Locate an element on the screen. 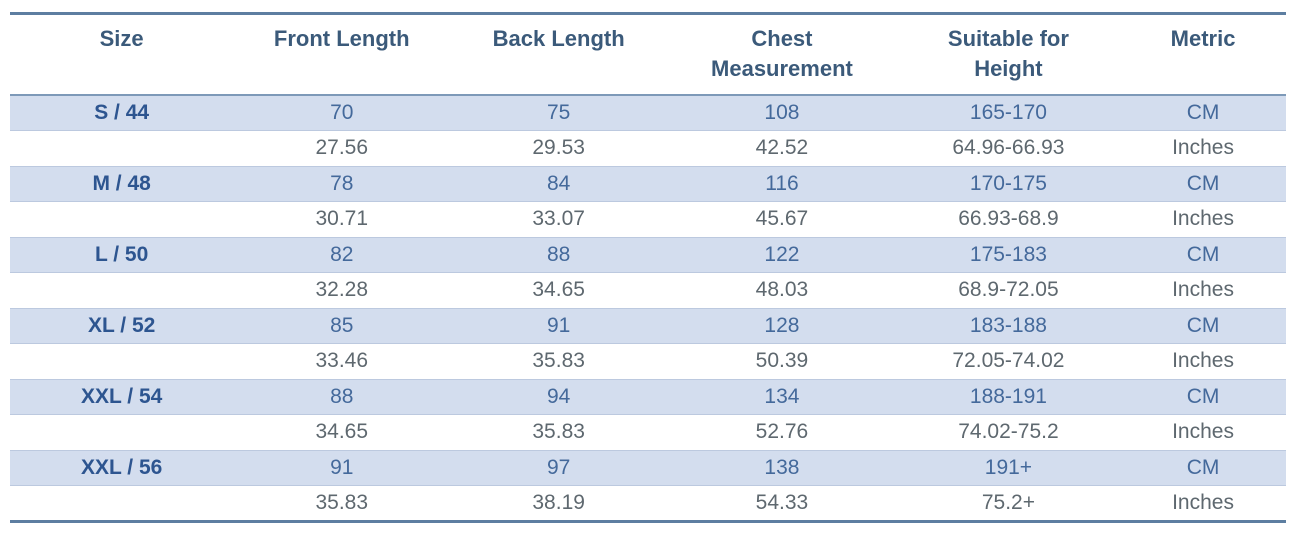 The image size is (1296, 533). table-row: 32.28 34.65 48.03 68.9-72.05 Inches is located at coordinates (648, 290).